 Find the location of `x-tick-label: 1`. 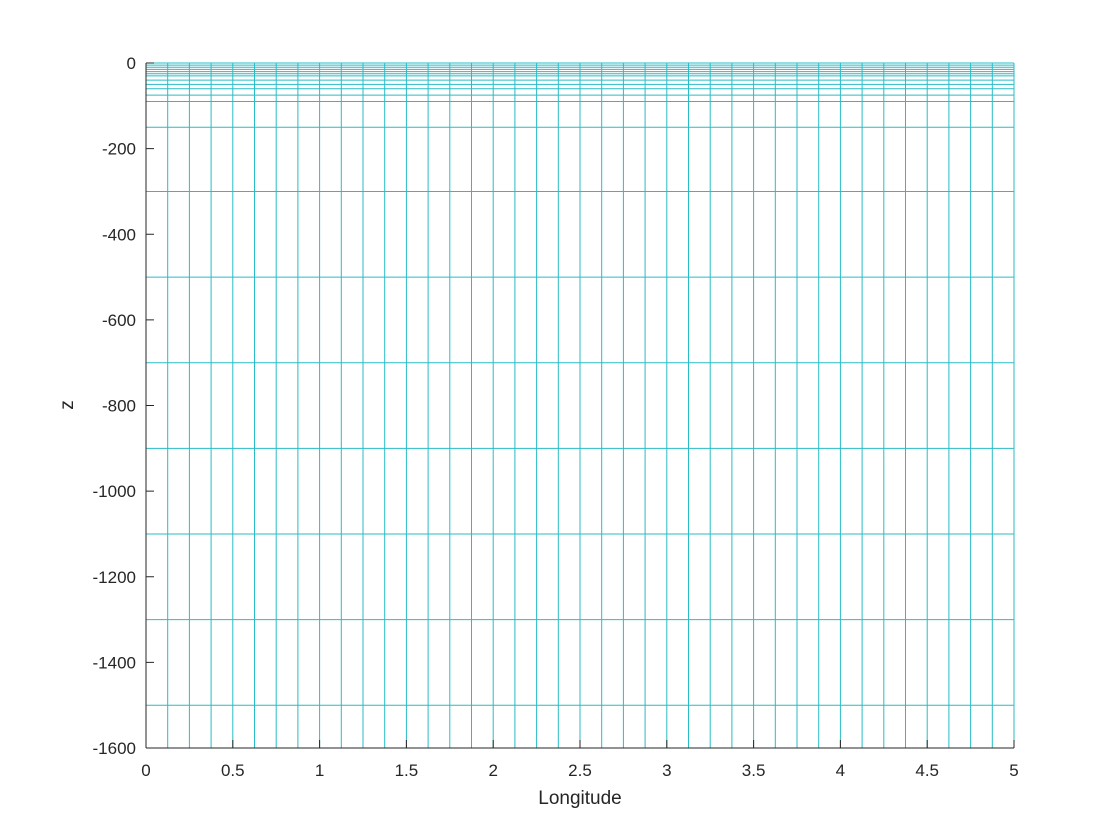

x-tick-label: 1 is located at coordinates (319, 770).